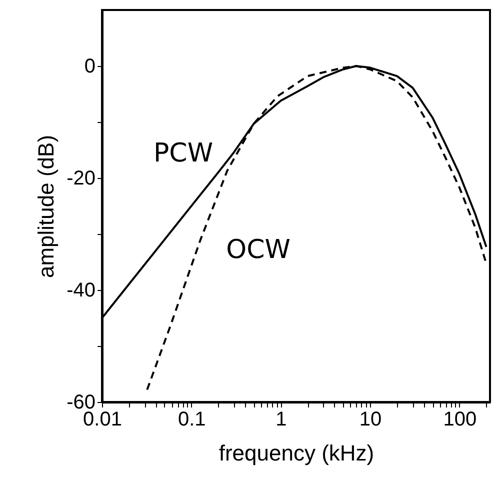 The width and height of the screenshot is (496, 488). Describe the element at coordinates (296, 453) in the screenshot. I see `x-axis-title: frequency (kHz)` at that location.